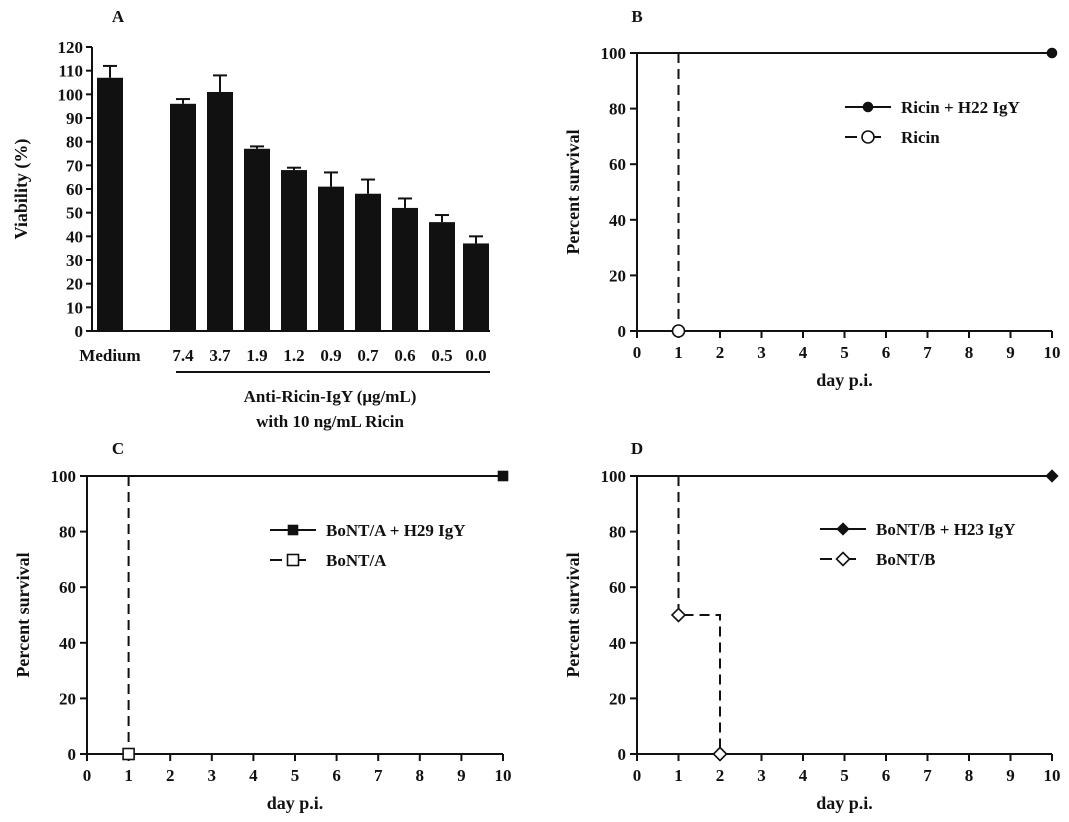 The height and width of the screenshot is (822, 1069). Describe the element at coordinates (109, 355) in the screenshot. I see `category-label: Medium` at that location.